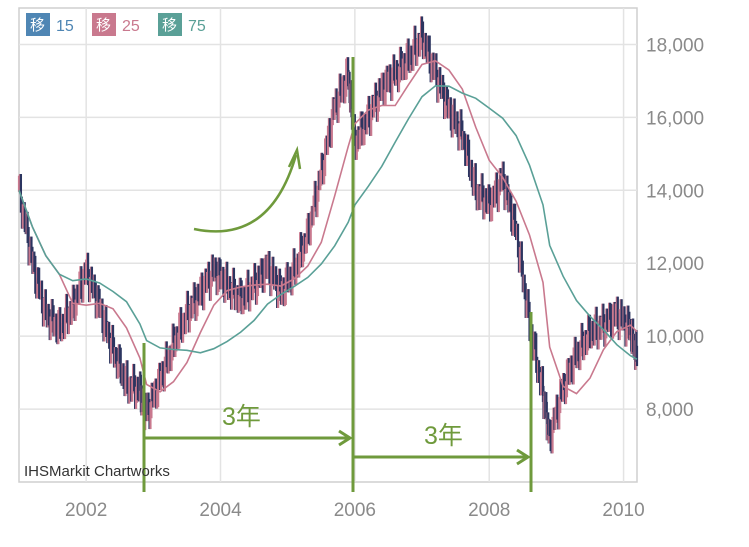 The height and width of the screenshot is (547, 749). I want to click on x-tick-label: 2002, so click(86, 510).